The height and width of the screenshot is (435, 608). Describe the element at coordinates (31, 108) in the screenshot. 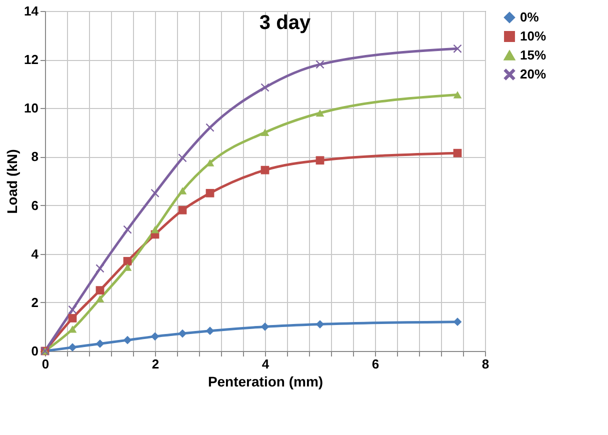

I see `y-tick-label: 10` at that location.